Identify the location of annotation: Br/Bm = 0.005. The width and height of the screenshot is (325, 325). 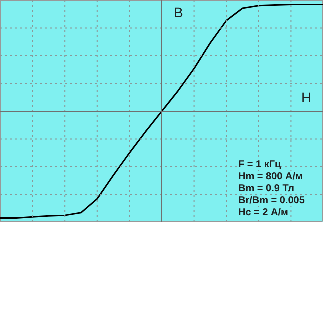
(272, 201).